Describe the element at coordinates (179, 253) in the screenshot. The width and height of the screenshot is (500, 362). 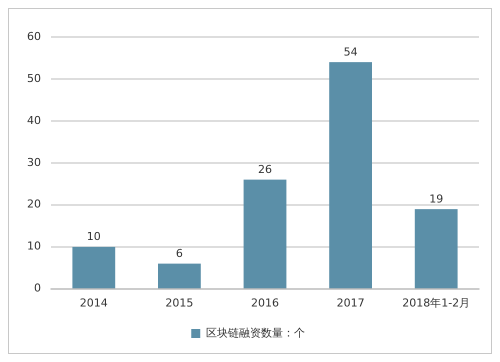
I see `data-label: 6` at that location.